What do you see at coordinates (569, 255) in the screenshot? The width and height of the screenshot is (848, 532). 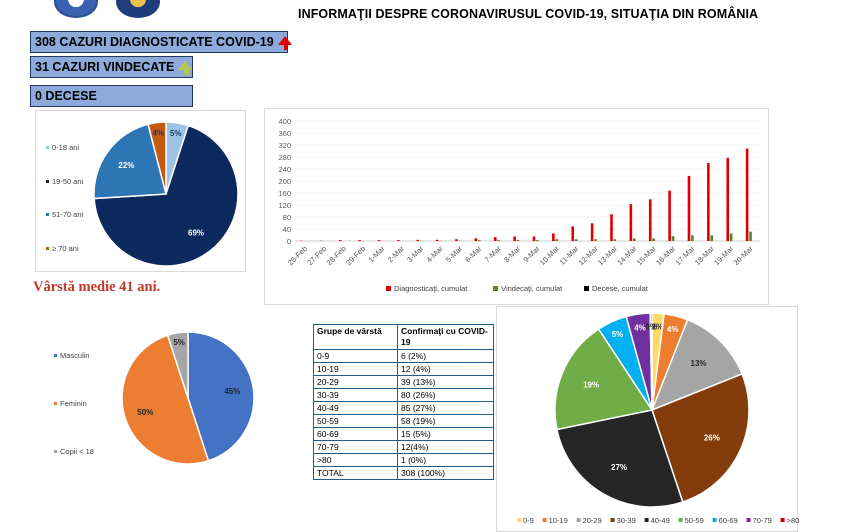 I see `x-tick-label: 11-Mar` at bounding box center [569, 255].